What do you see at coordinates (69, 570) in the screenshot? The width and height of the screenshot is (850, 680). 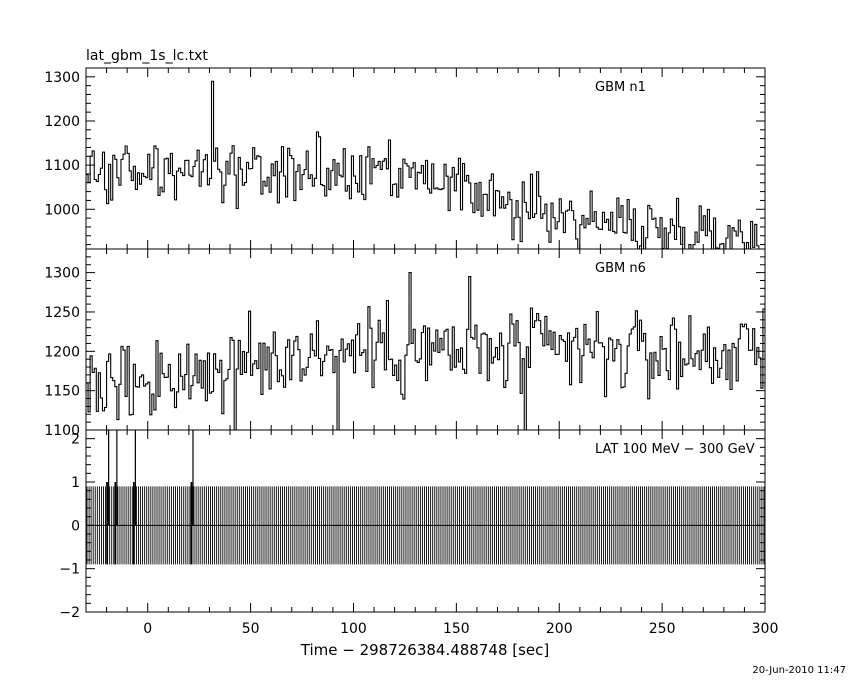 I see `y-tick-label: −1` at bounding box center [69, 570].